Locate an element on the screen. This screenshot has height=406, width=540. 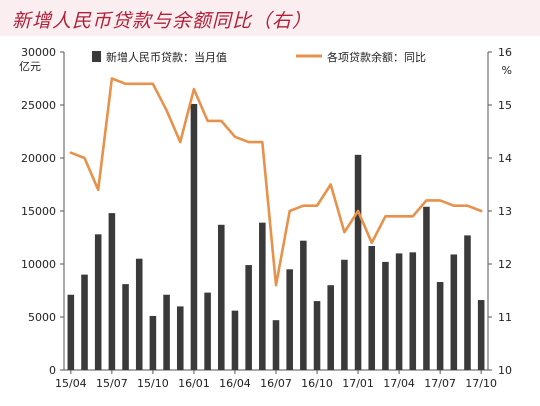
left-tick-label: 30000 is located at coordinates (38, 52).